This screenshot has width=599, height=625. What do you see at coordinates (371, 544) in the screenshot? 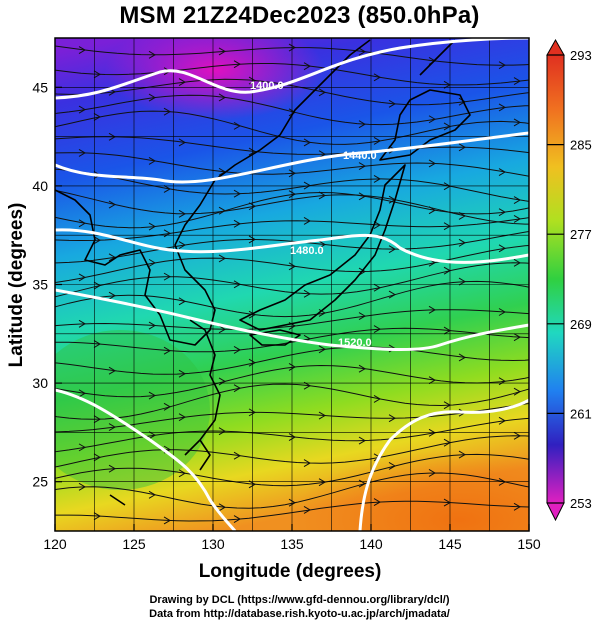
I see `x-tick-label: 140` at bounding box center [371, 544].